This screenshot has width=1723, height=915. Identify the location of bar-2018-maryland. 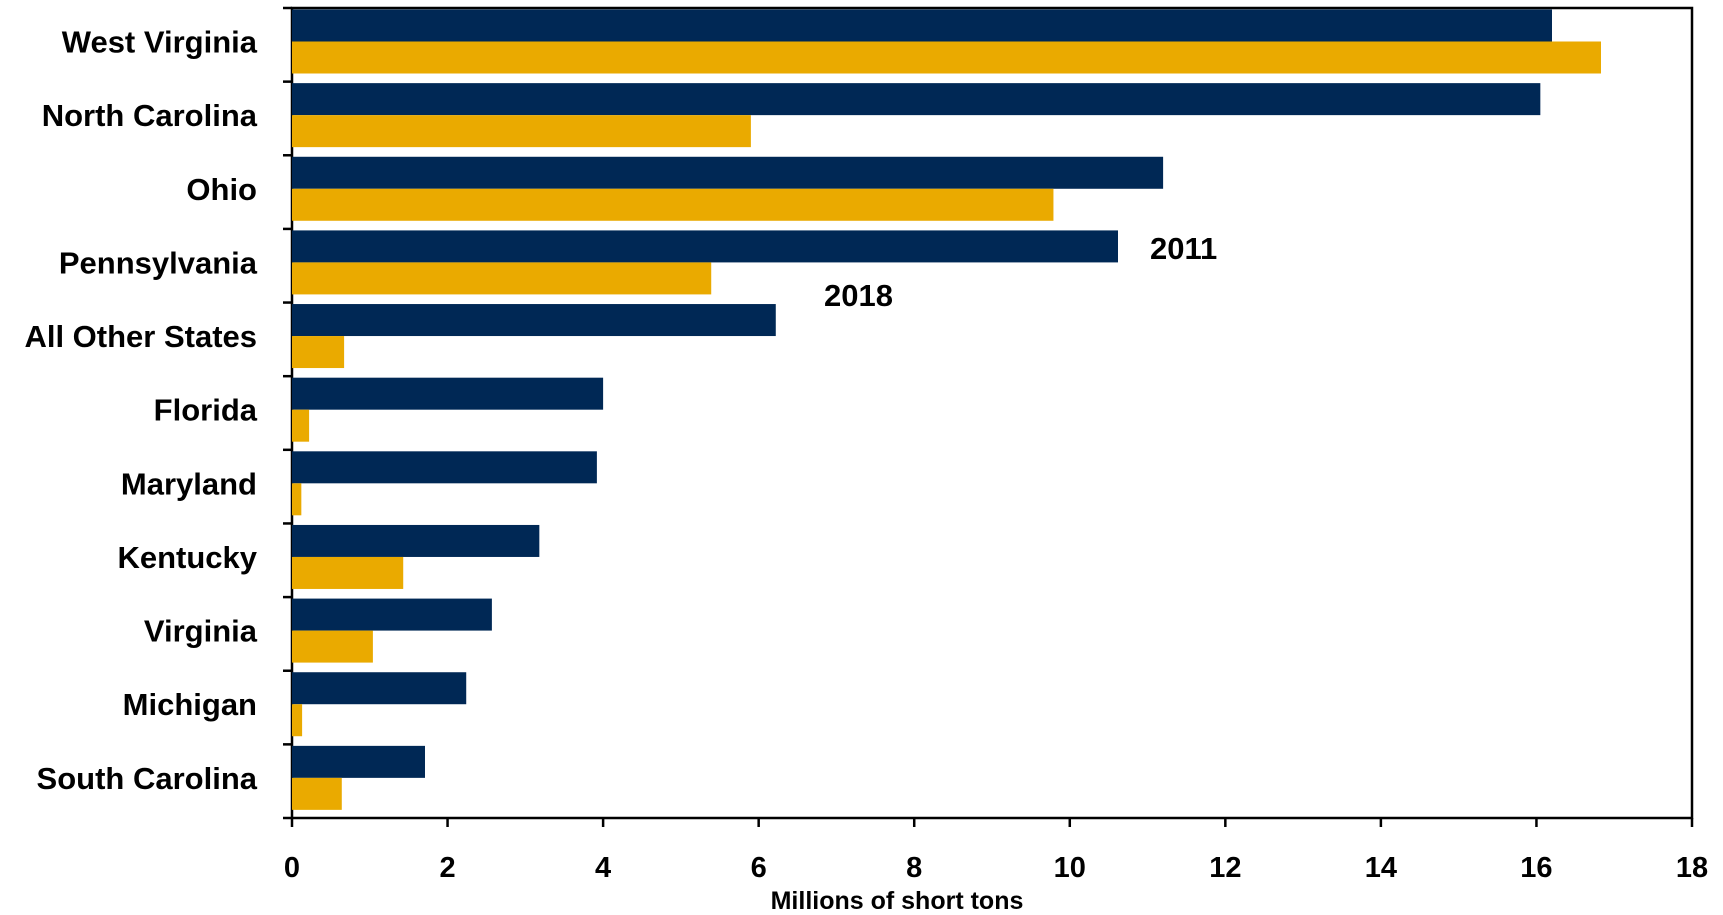
(297, 499).